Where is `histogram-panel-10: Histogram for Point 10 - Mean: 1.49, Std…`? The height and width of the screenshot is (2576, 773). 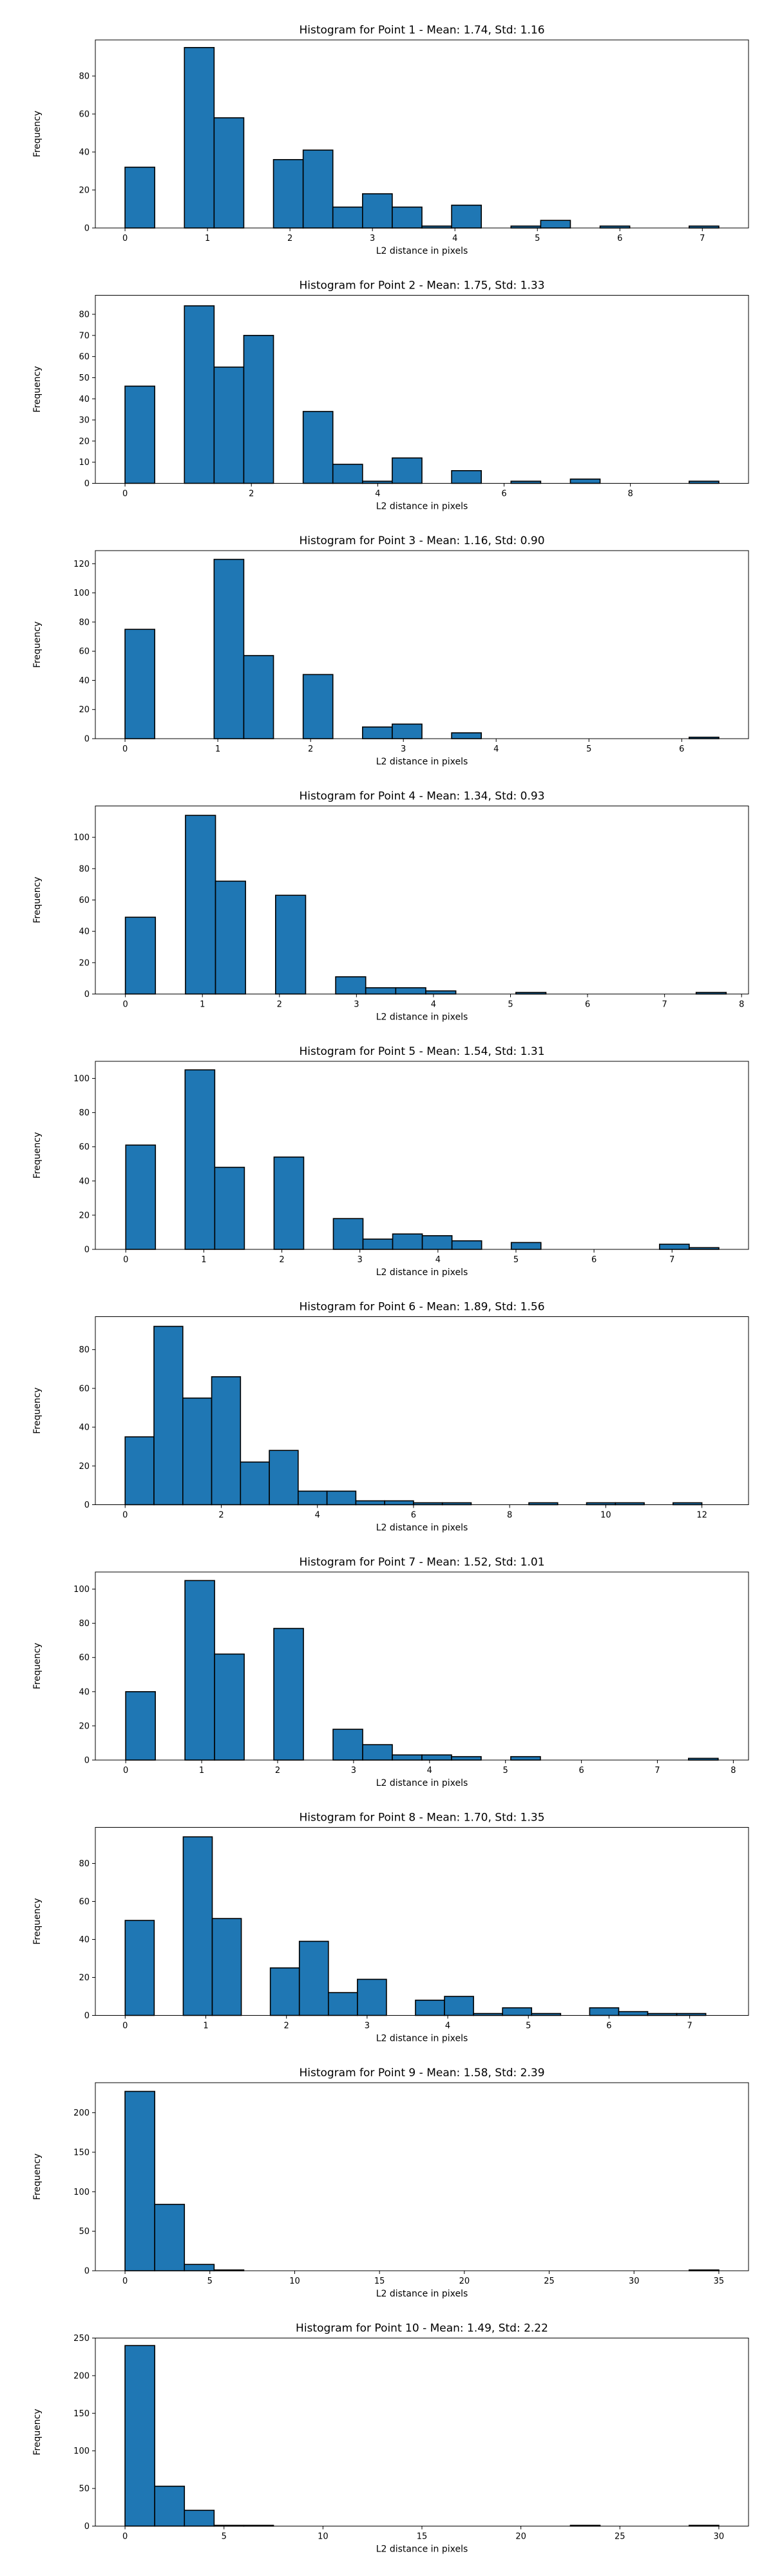
histogram-panel-10: Histogram for Point 10 - Mean: 1.49, Std… is located at coordinates (390, 2438).